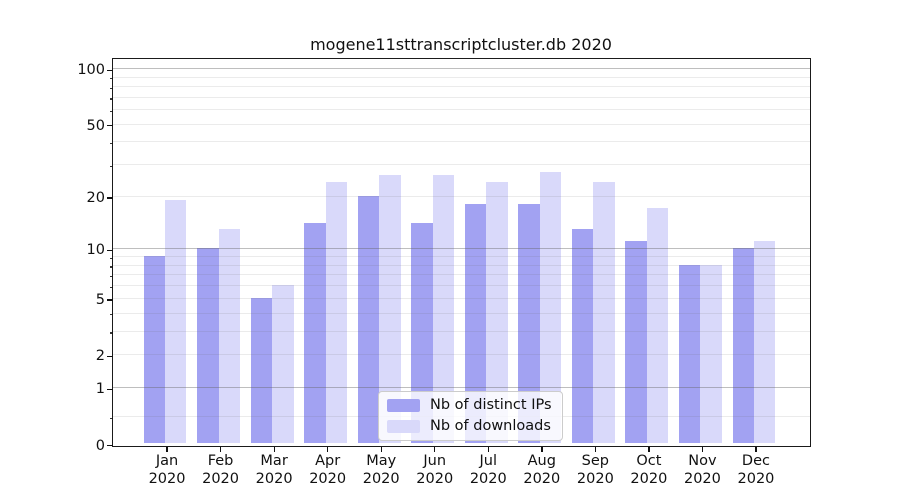 The height and width of the screenshot is (500, 900). What do you see at coordinates (443, 309) in the screenshot?
I see `bar-downloads-jun` at bounding box center [443, 309].